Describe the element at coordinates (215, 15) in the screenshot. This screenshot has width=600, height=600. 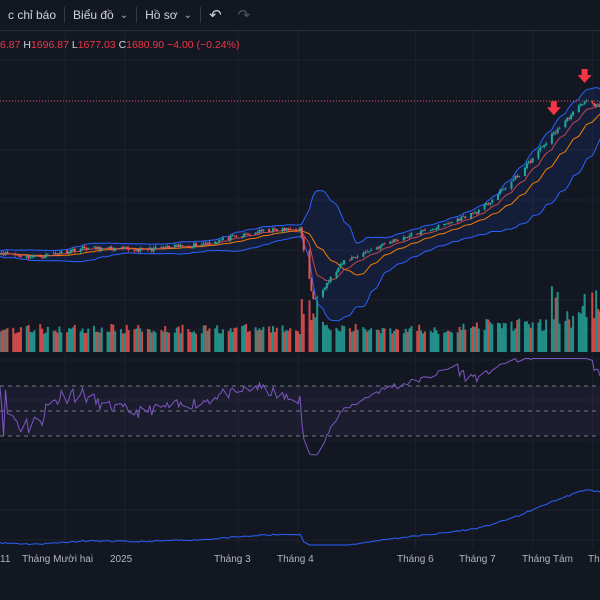
I see `undo-button: ↶` at that location.